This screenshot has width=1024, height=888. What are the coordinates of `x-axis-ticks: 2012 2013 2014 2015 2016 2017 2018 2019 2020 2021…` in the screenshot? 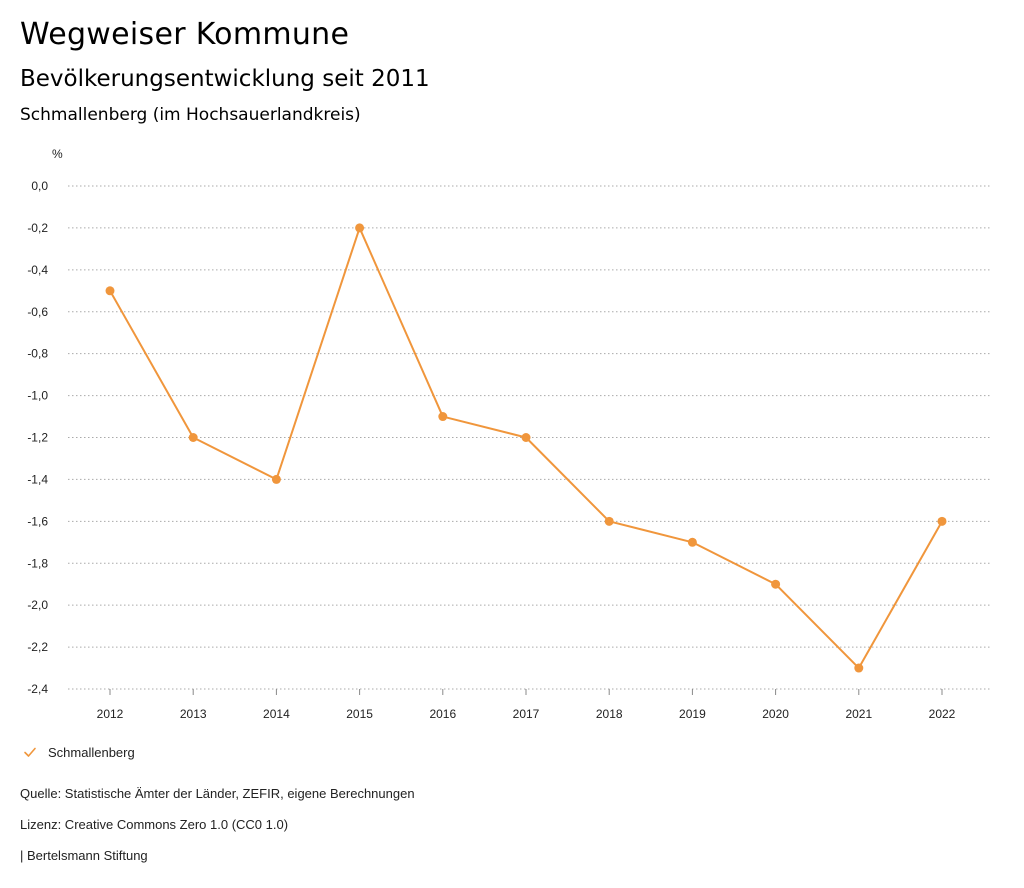 It's located at (526, 705).